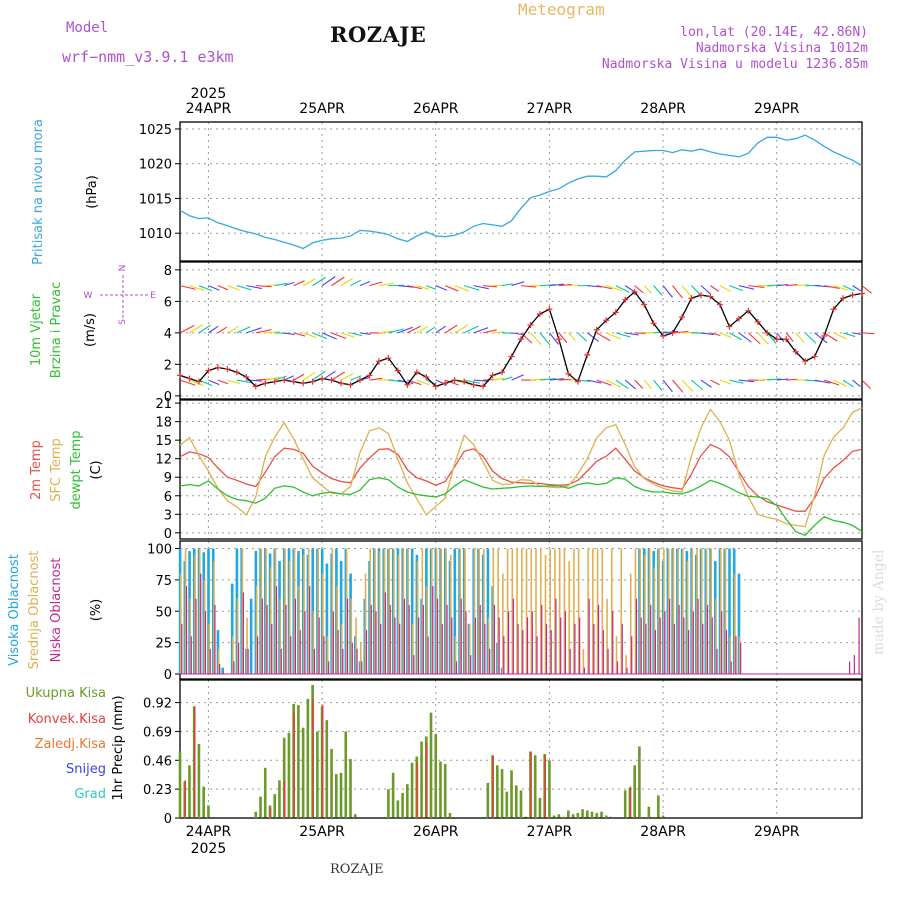 Image resolution: width=900 pixels, height=900 pixels. What do you see at coordinates (90, 330) in the screenshot?
I see `wind-unit: (m/s)` at bounding box center [90, 330].